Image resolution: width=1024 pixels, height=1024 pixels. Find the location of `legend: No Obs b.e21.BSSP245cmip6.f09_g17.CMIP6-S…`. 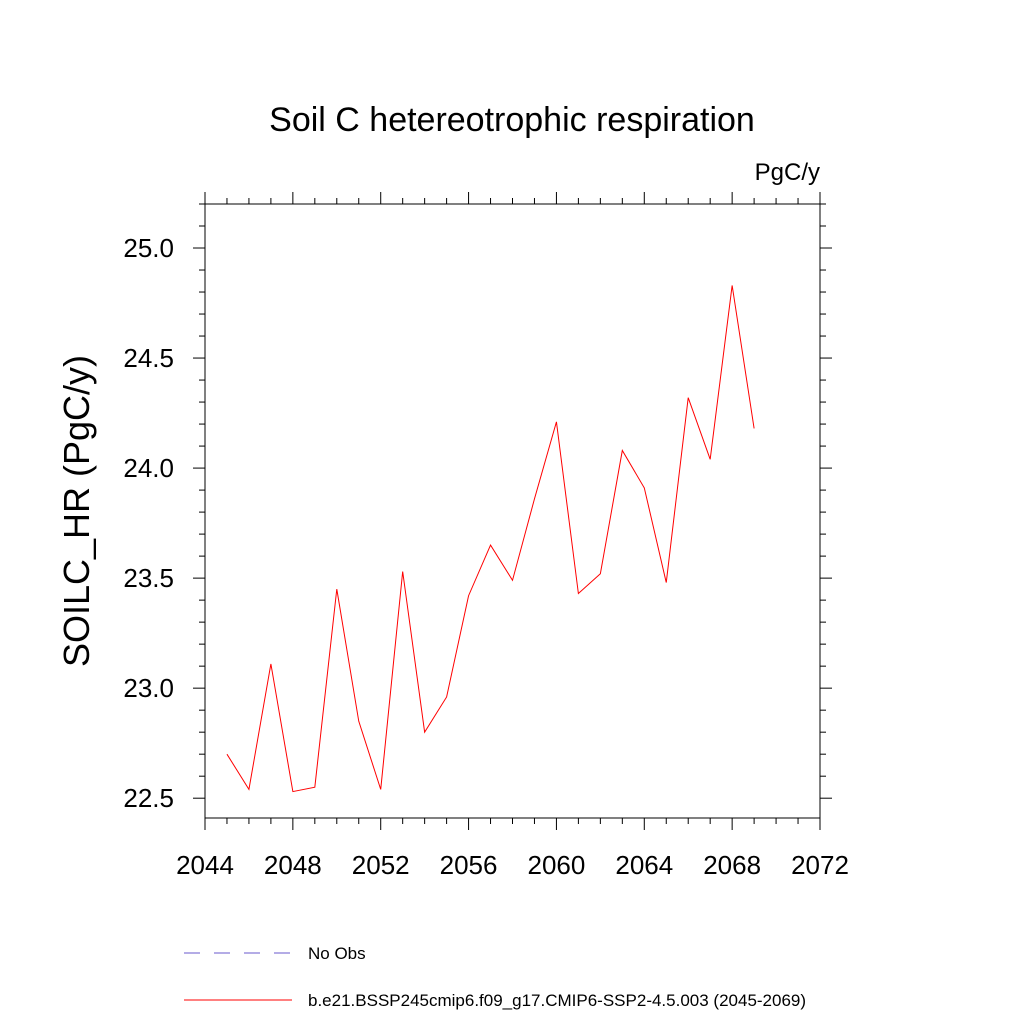

legend: No Obs b.e21.BSSP245cmip6.f09_g17.CMIP6-S… is located at coordinates (495, 977).